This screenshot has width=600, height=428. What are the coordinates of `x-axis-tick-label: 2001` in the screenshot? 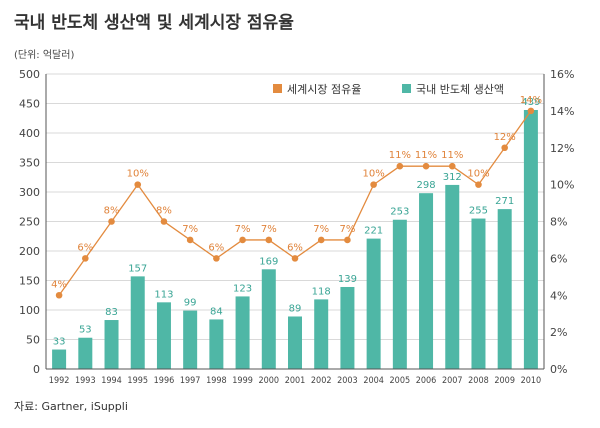 It's located at (295, 381).